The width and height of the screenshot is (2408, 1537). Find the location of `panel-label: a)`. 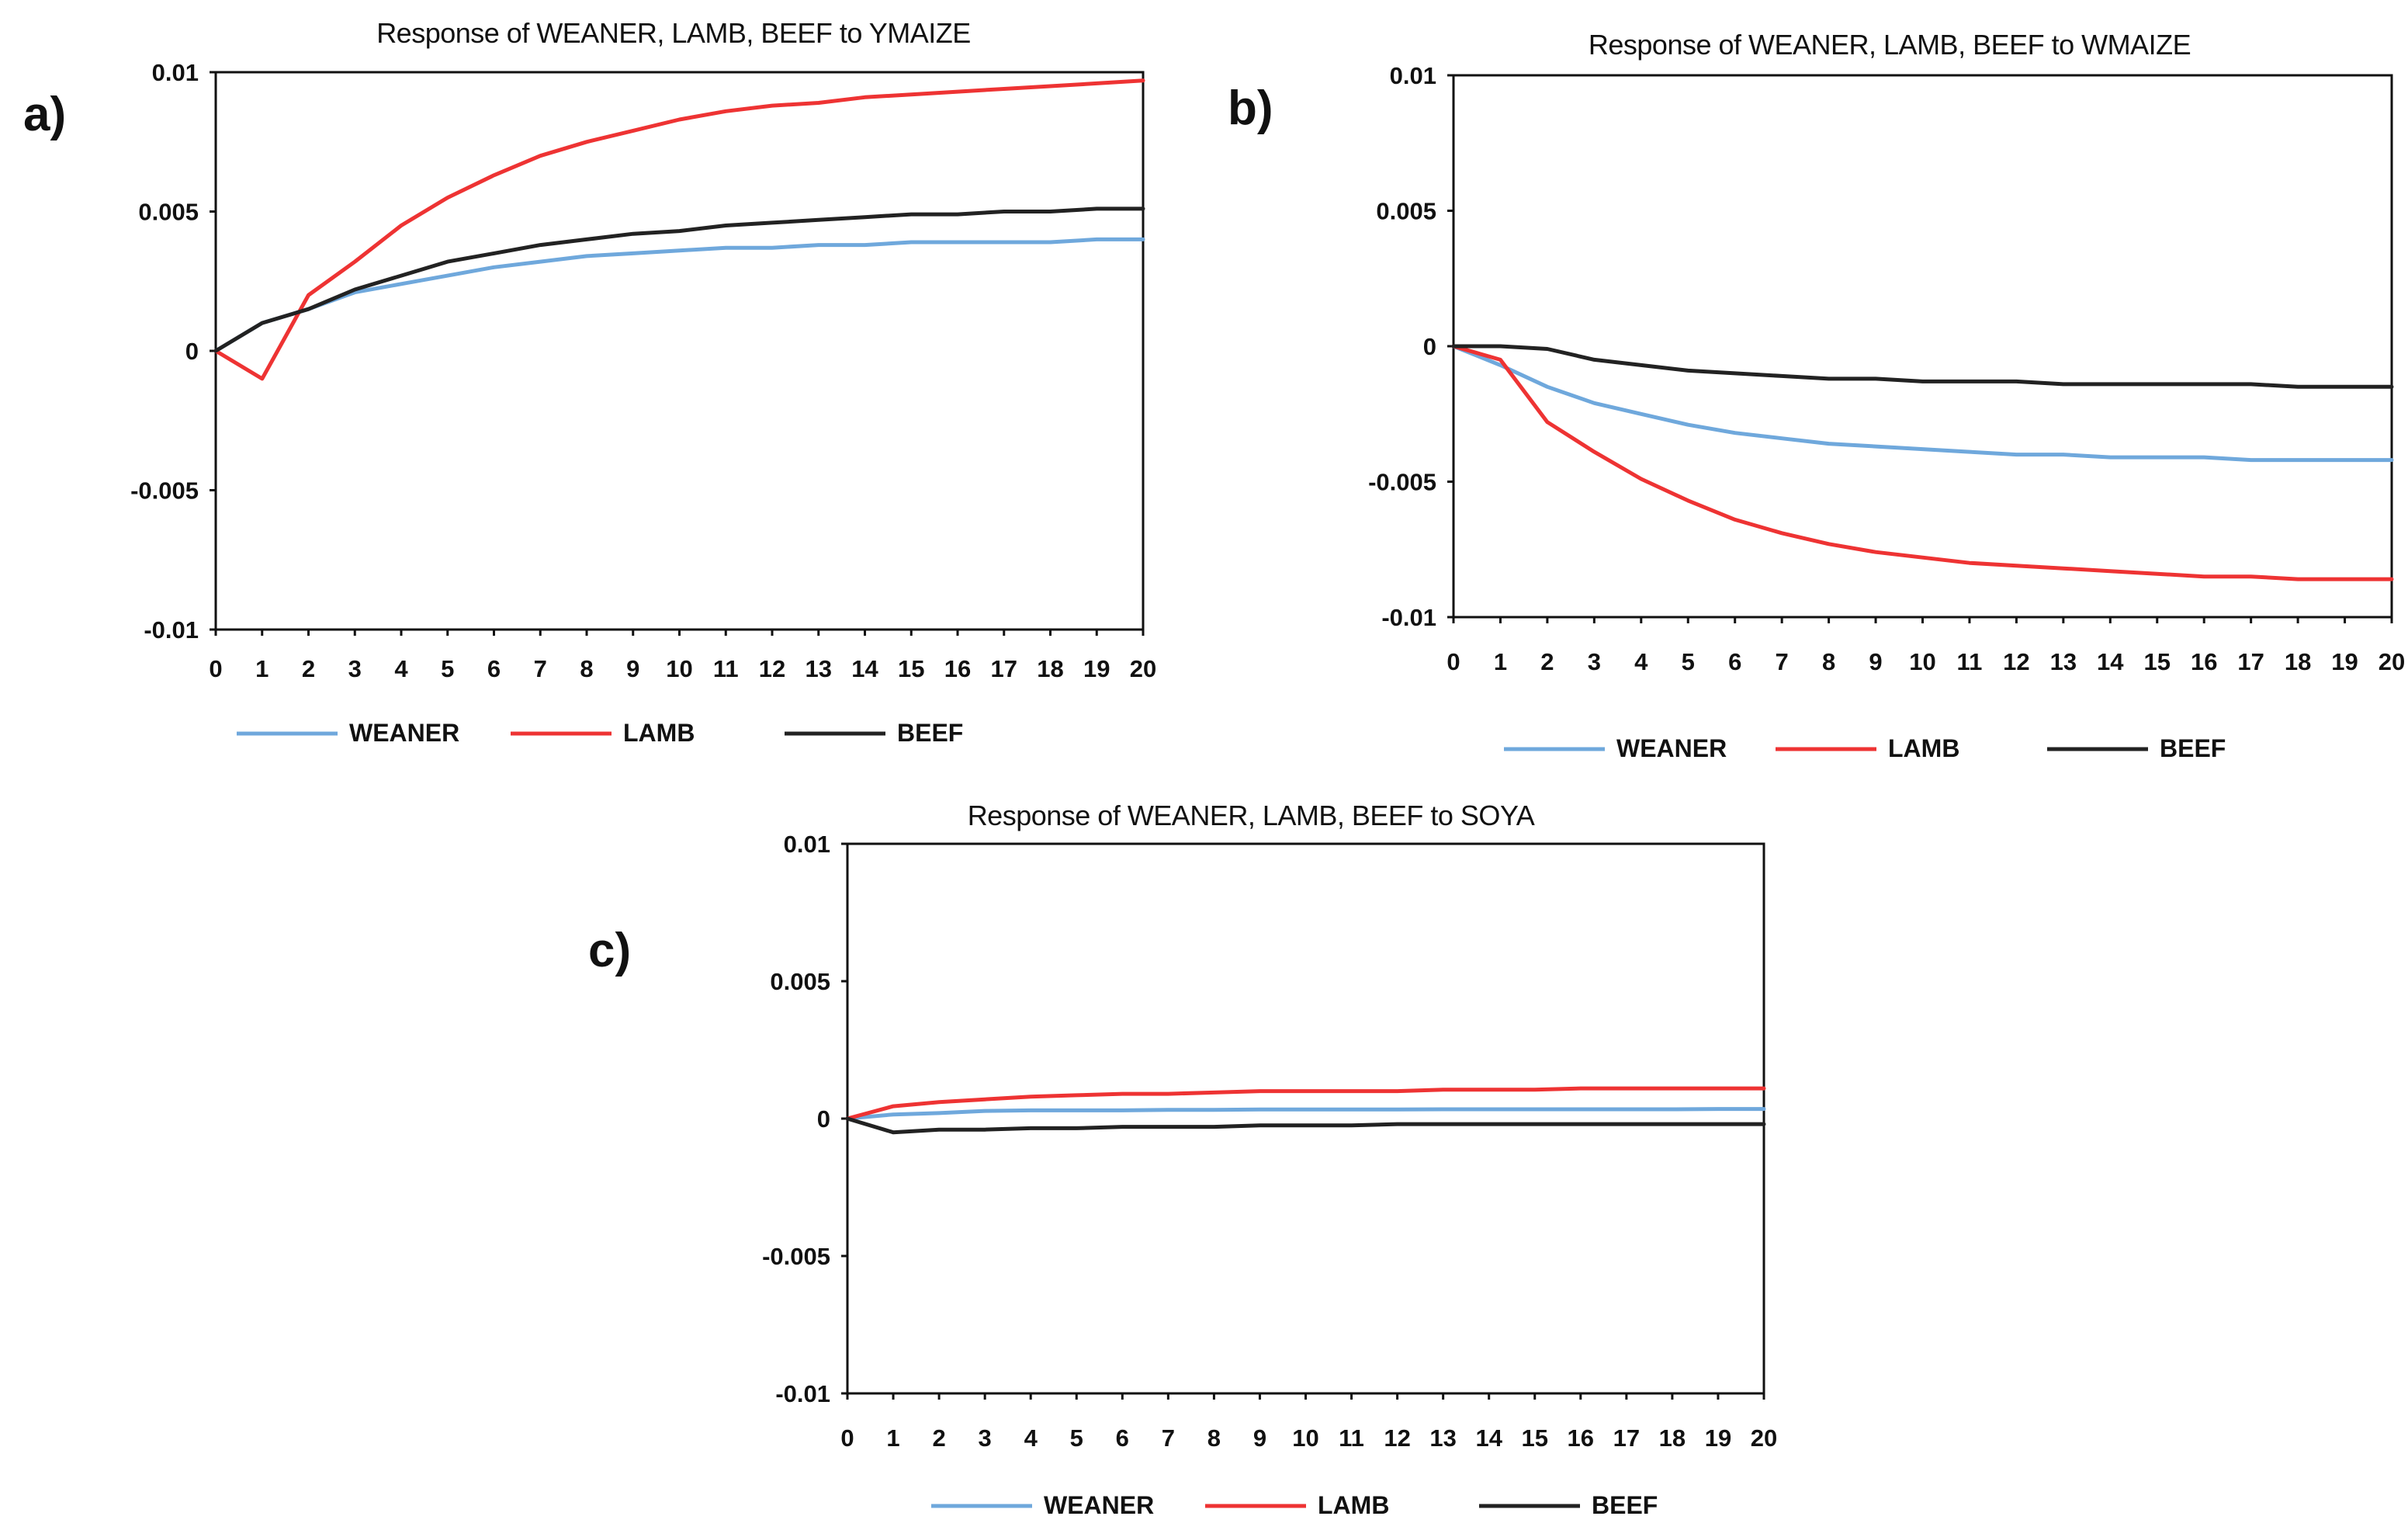

panel-label: a) is located at coordinates (45, 114).